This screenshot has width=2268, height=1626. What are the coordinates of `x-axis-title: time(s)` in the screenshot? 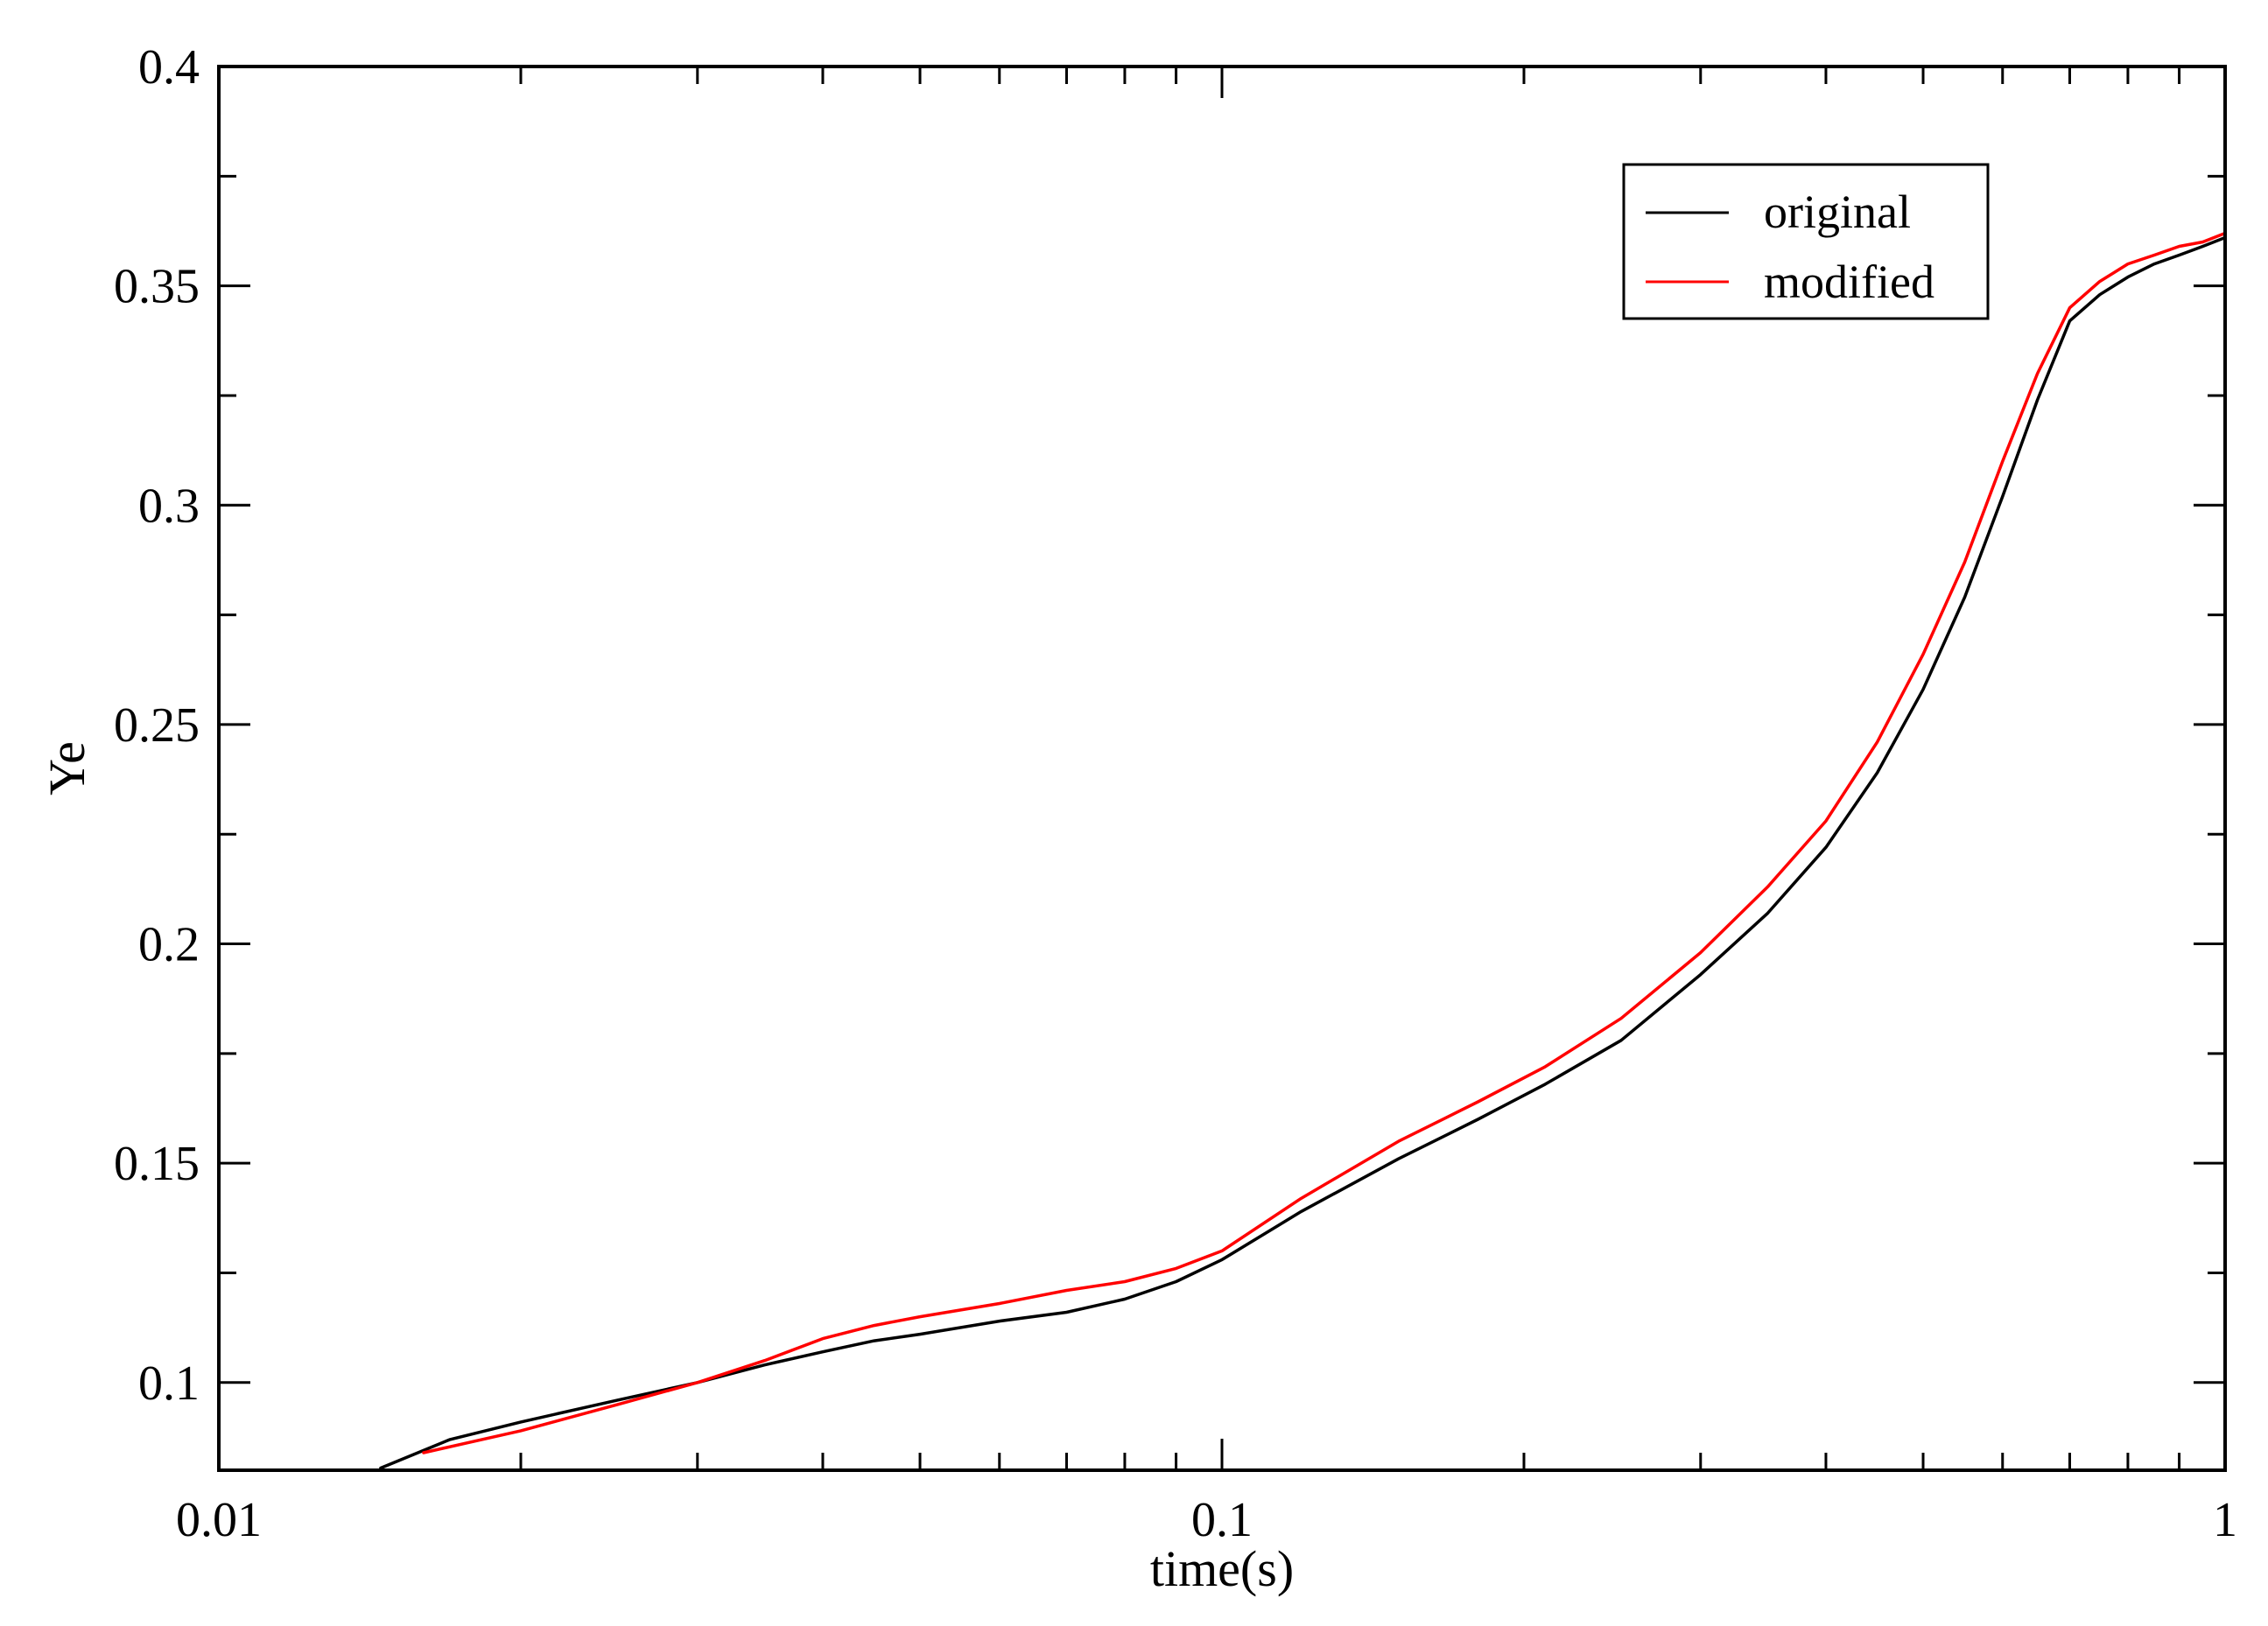 It's located at (1222, 1568).